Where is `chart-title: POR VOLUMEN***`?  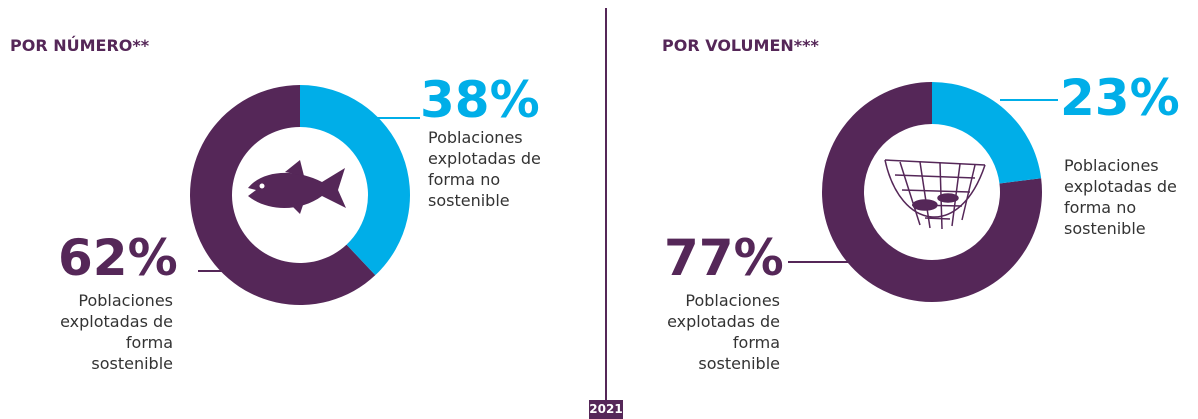
chart-title: POR VOLUMEN*** is located at coordinates (740, 45).